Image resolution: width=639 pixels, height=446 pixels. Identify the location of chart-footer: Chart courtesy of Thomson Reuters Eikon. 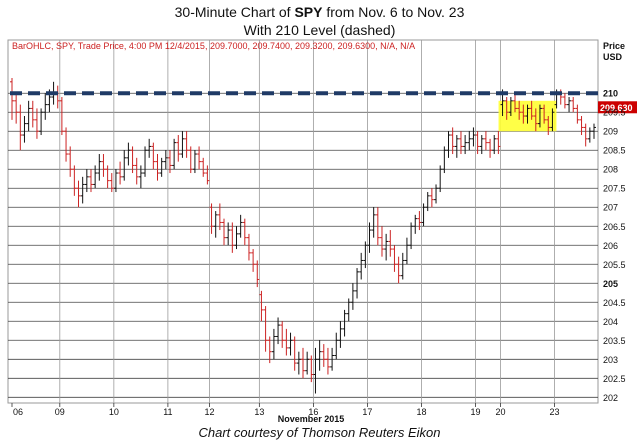
(319, 432).